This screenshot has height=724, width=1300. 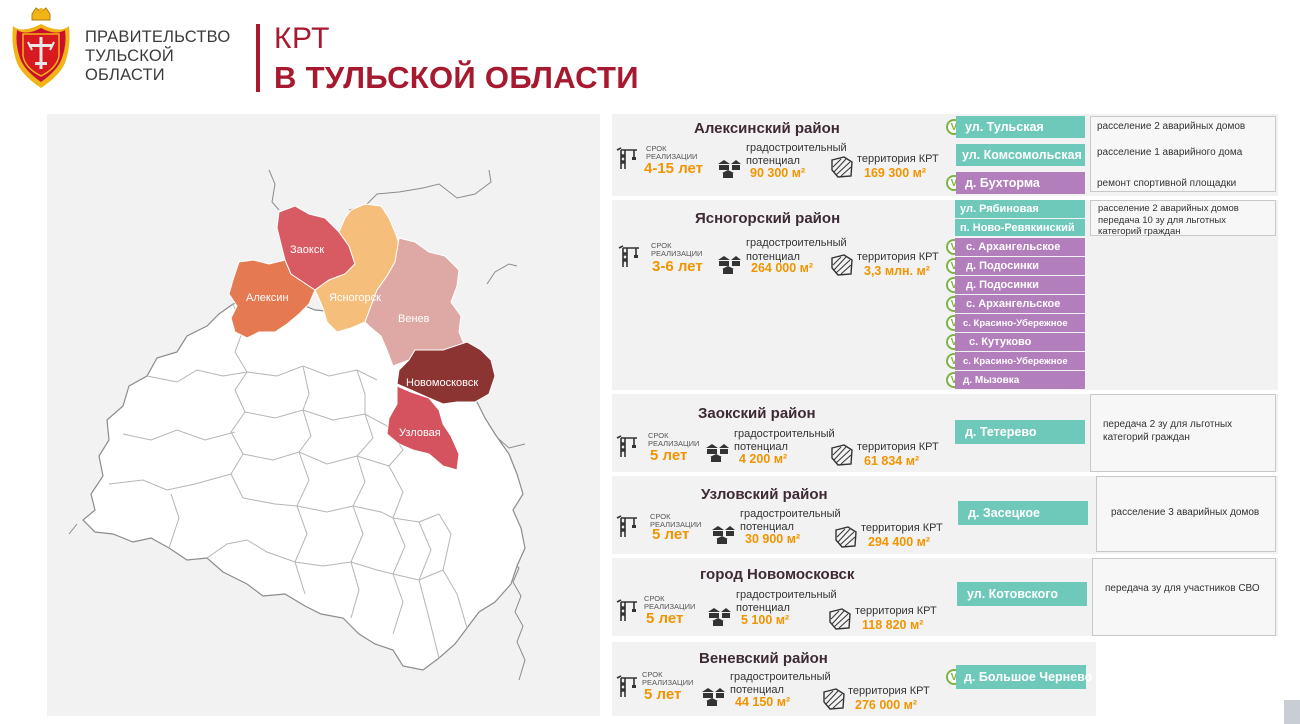 What do you see at coordinates (1020, 155) in the screenshot?
I see `location-item: ул. Комсомольская` at bounding box center [1020, 155].